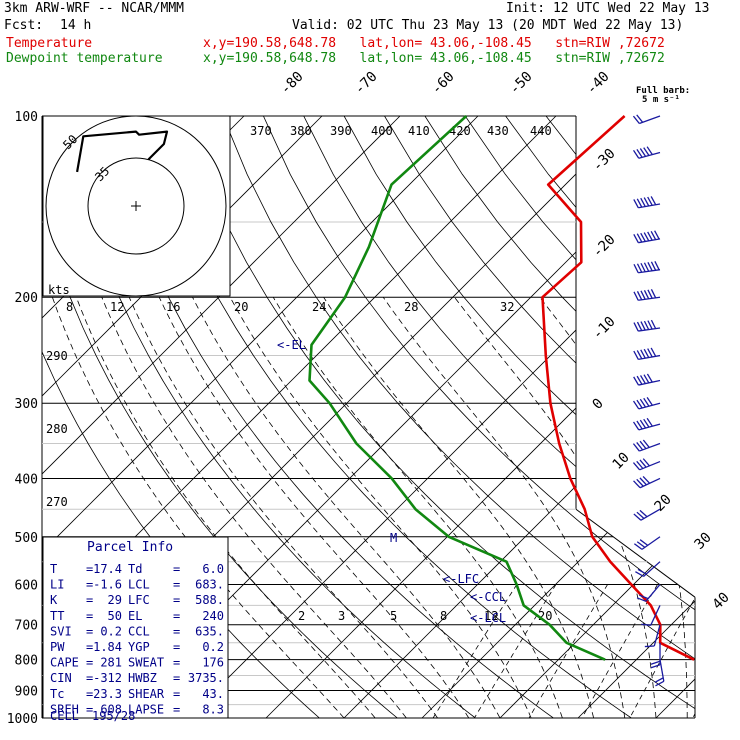 This screenshot has height=740, width=740. I want to click on forecast-hour: 14 h, so click(76, 25).